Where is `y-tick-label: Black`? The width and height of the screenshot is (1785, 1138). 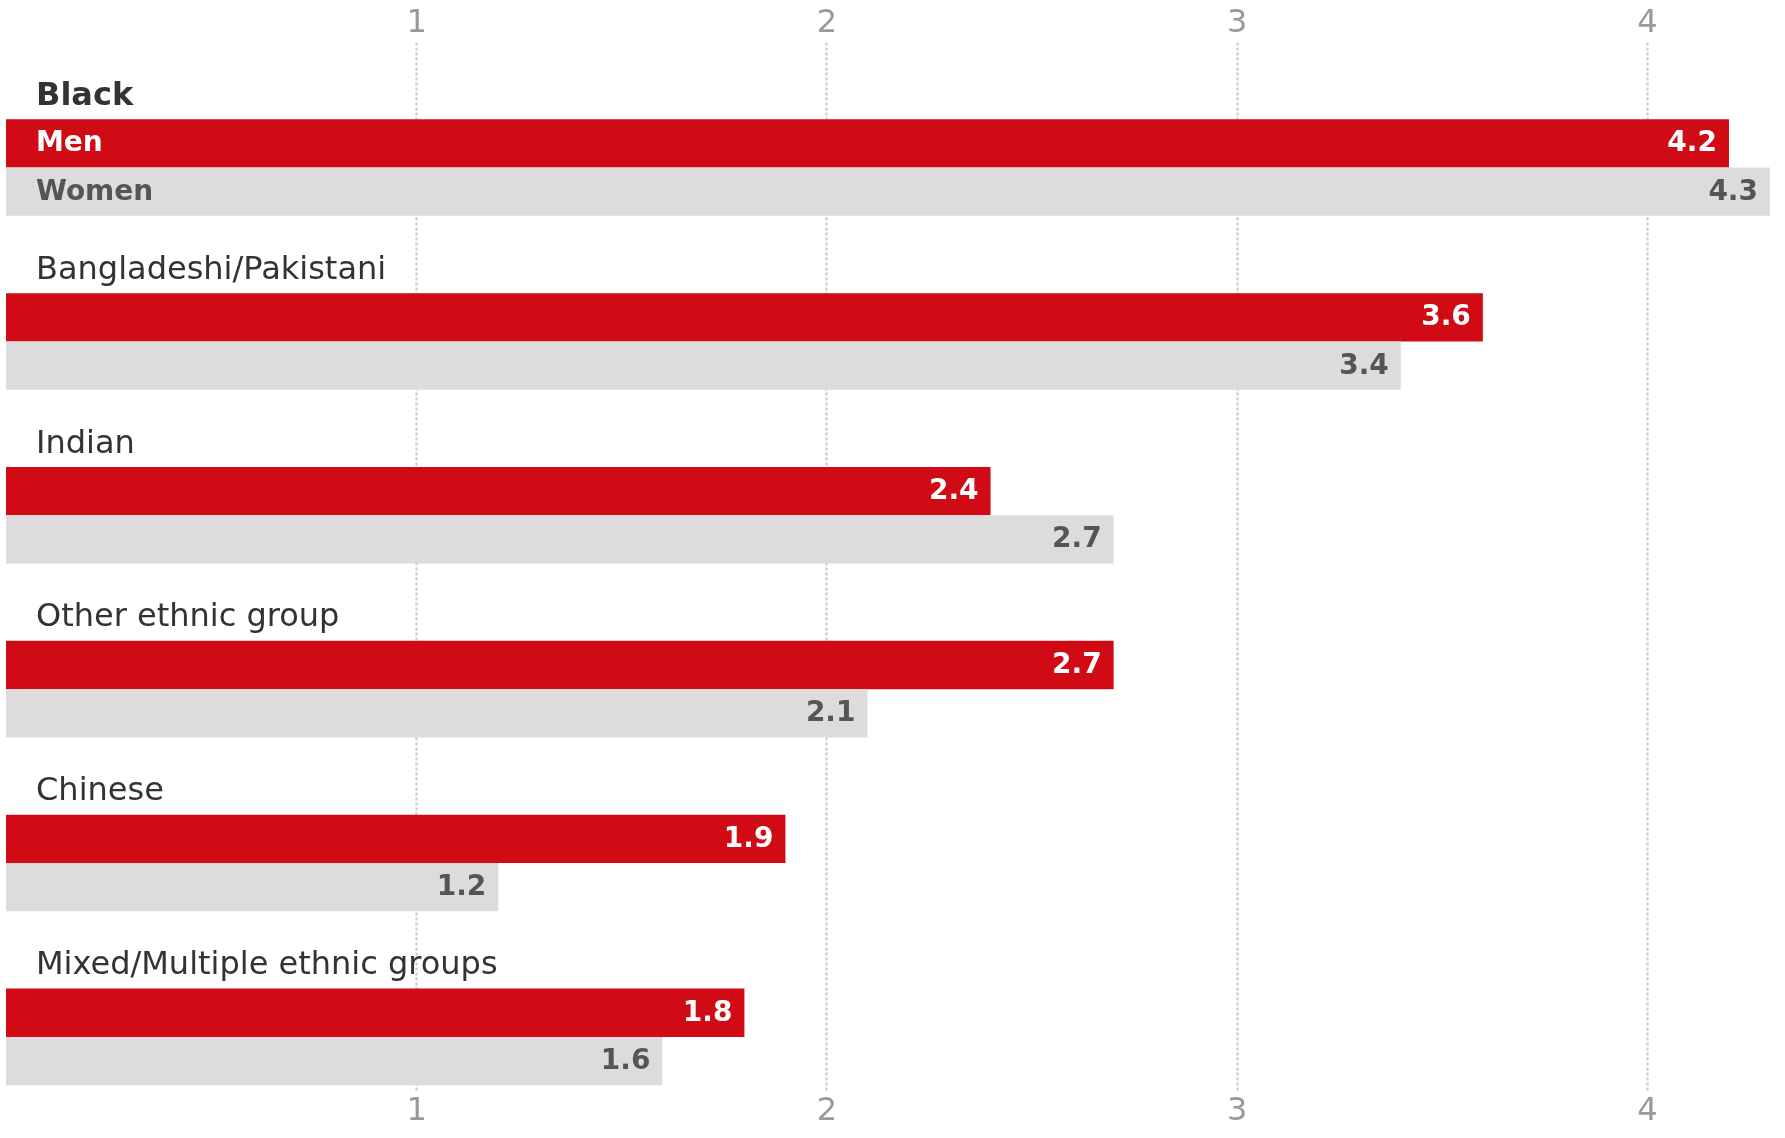 y-tick-label: Black is located at coordinates (85, 93).